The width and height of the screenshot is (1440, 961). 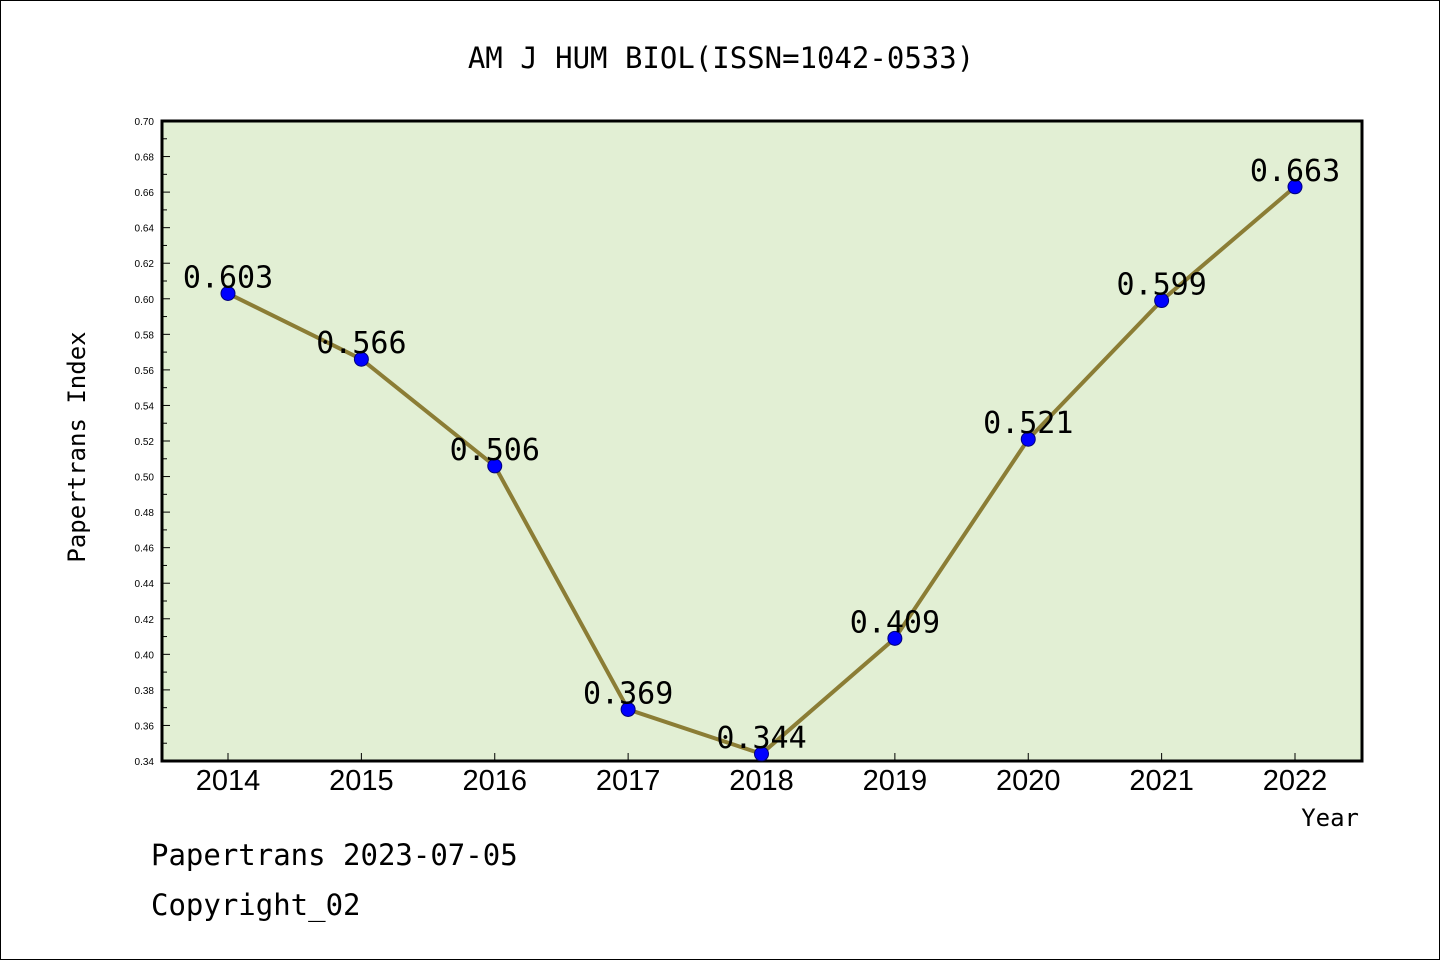 I want to click on x-tick-label: 2018, so click(x=761, y=781).